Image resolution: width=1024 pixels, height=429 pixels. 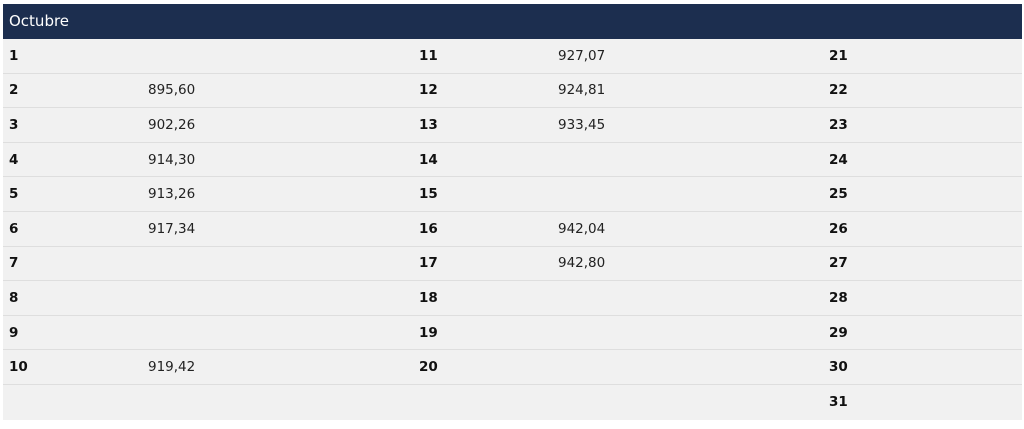 I want to click on value-cell: 942,04, so click(x=582, y=228).